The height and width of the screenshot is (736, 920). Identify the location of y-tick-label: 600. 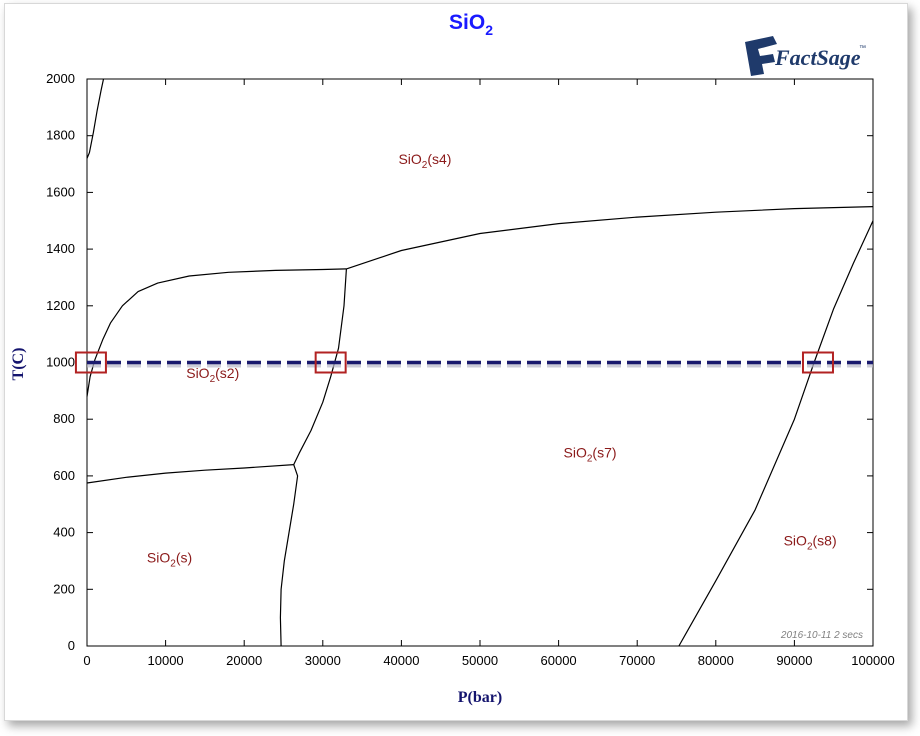
(64, 475).